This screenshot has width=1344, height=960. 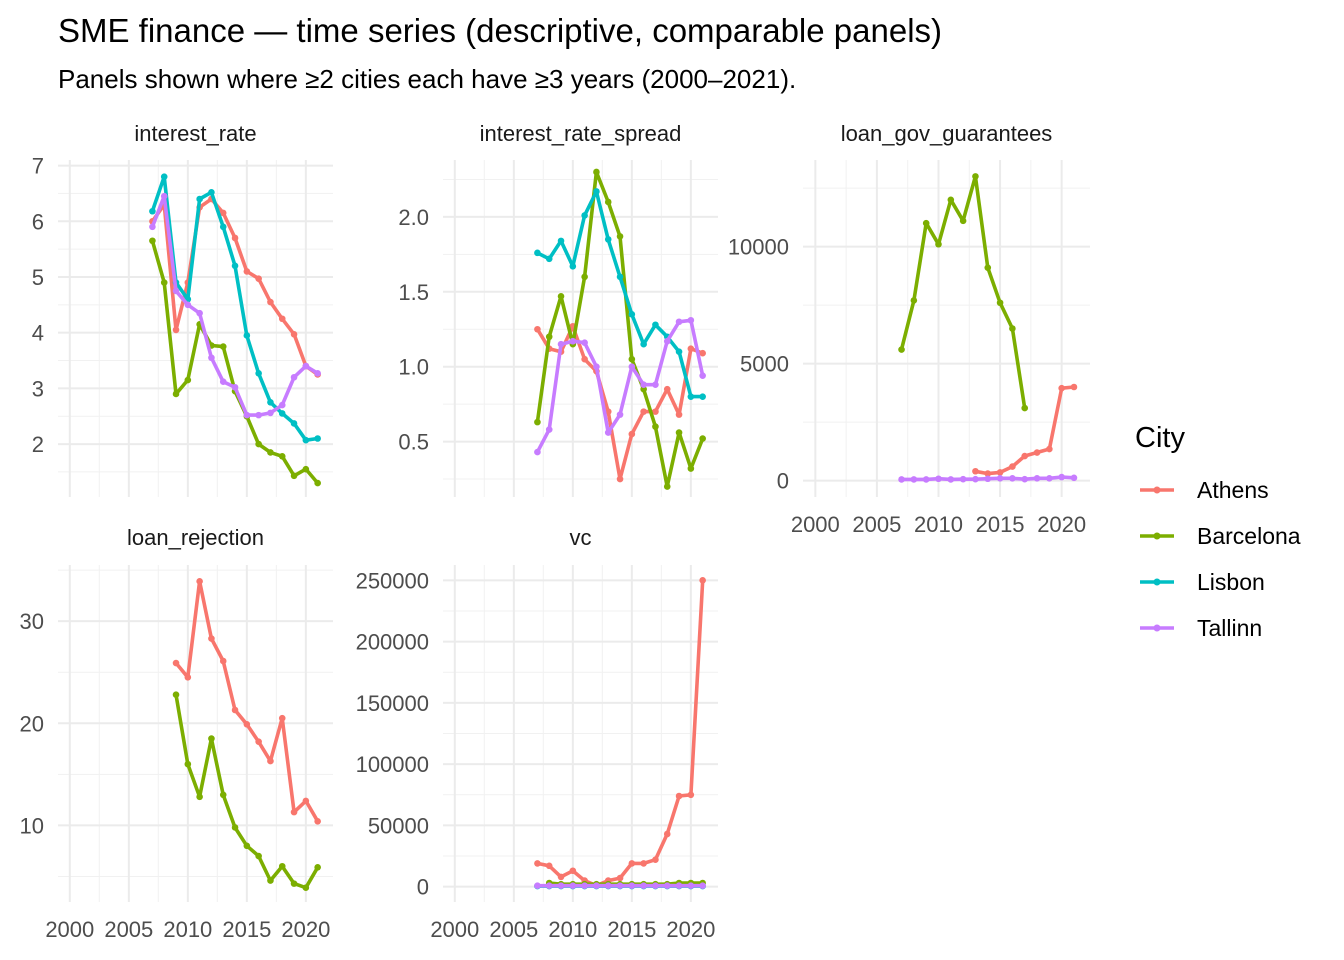 I want to click on x-tick-label: 2005, so click(x=876, y=524).